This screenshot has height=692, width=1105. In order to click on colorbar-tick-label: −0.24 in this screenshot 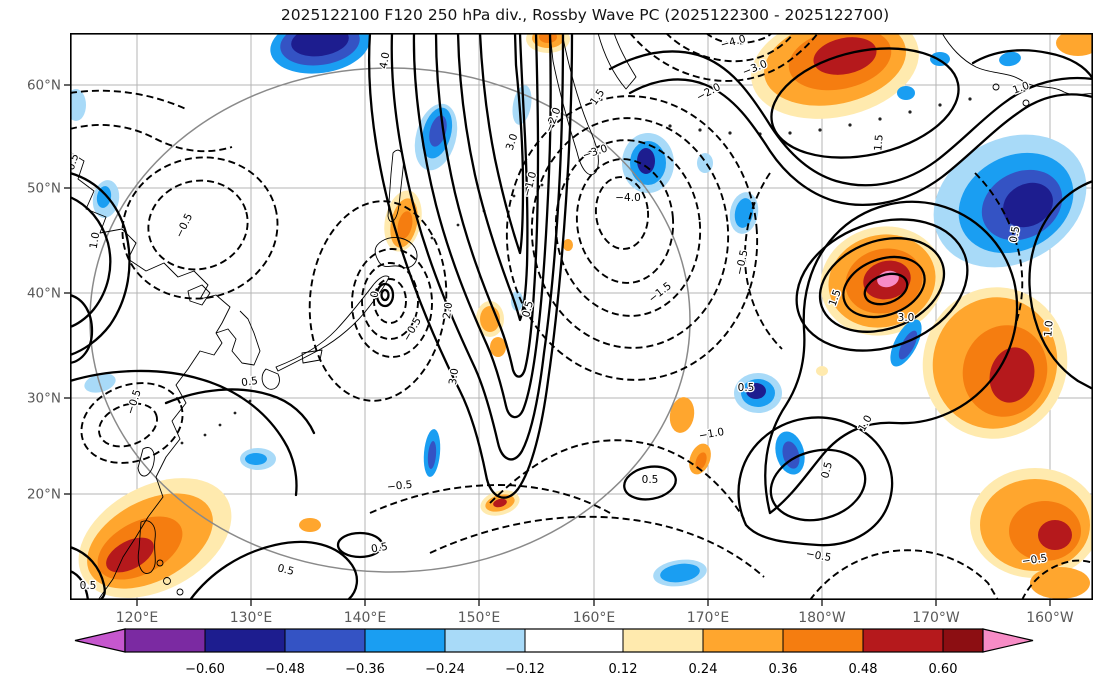, I will do `click(445, 669)`.